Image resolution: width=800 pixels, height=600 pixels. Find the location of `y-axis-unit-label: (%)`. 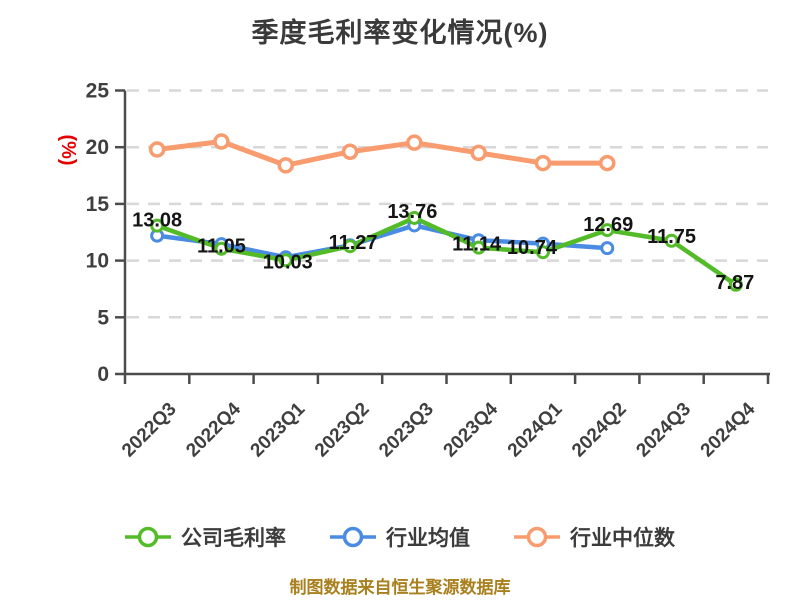

y-axis-unit-label: (%) is located at coordinates (68, 149).